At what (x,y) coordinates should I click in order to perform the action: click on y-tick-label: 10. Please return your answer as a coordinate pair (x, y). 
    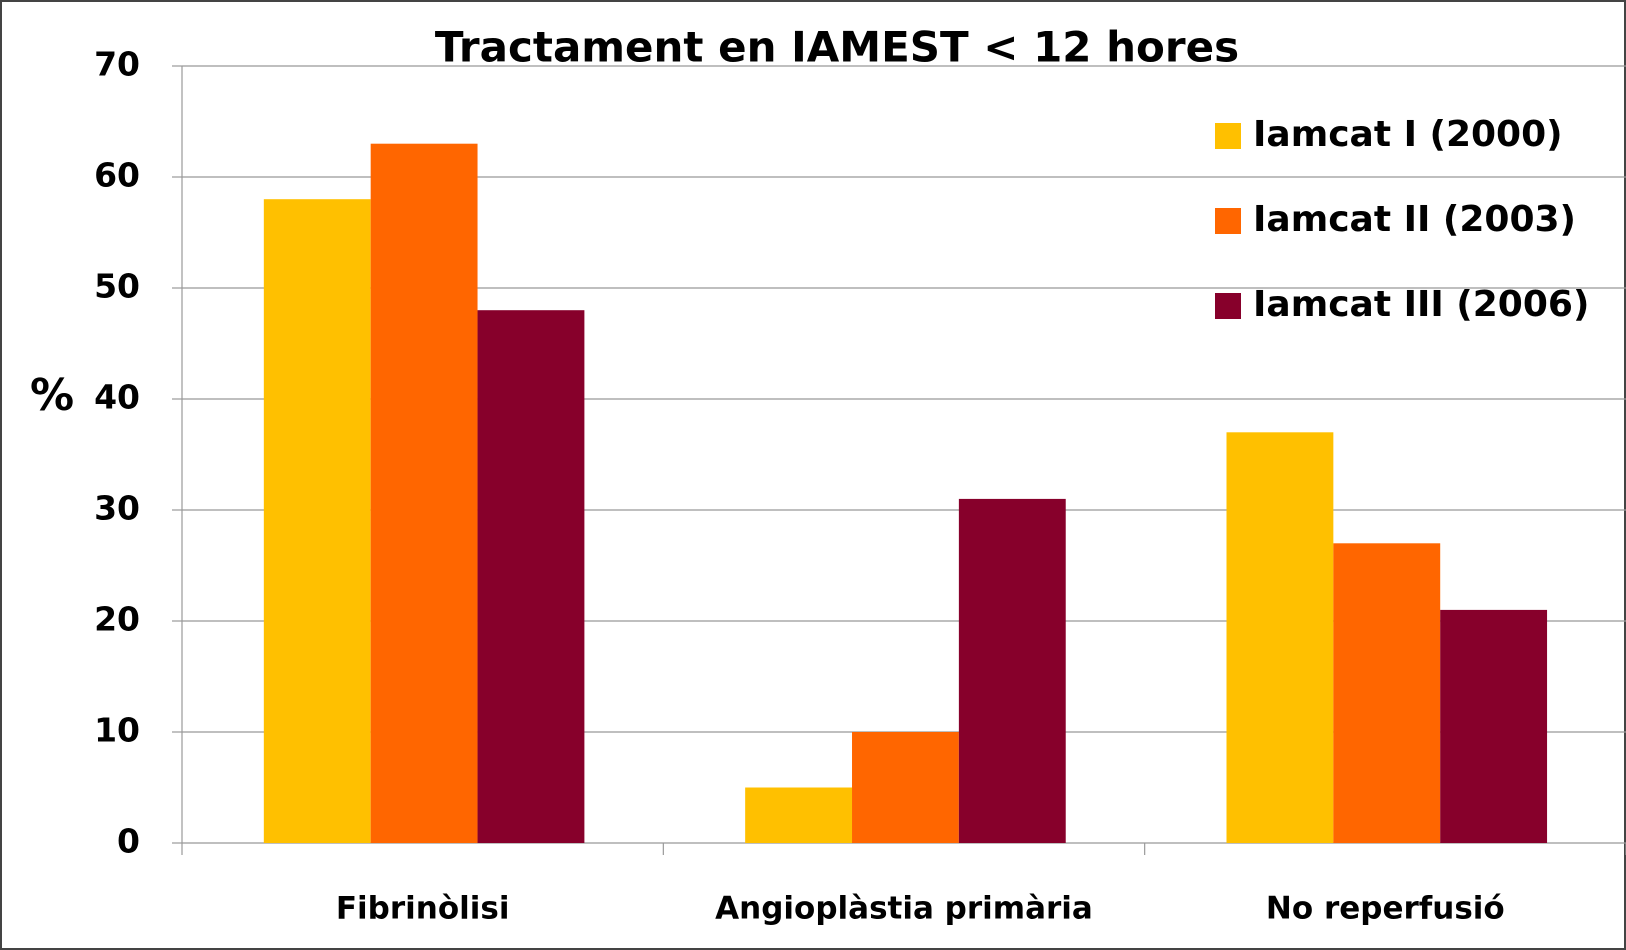
    Looking at the image, I should click on (117, 730).